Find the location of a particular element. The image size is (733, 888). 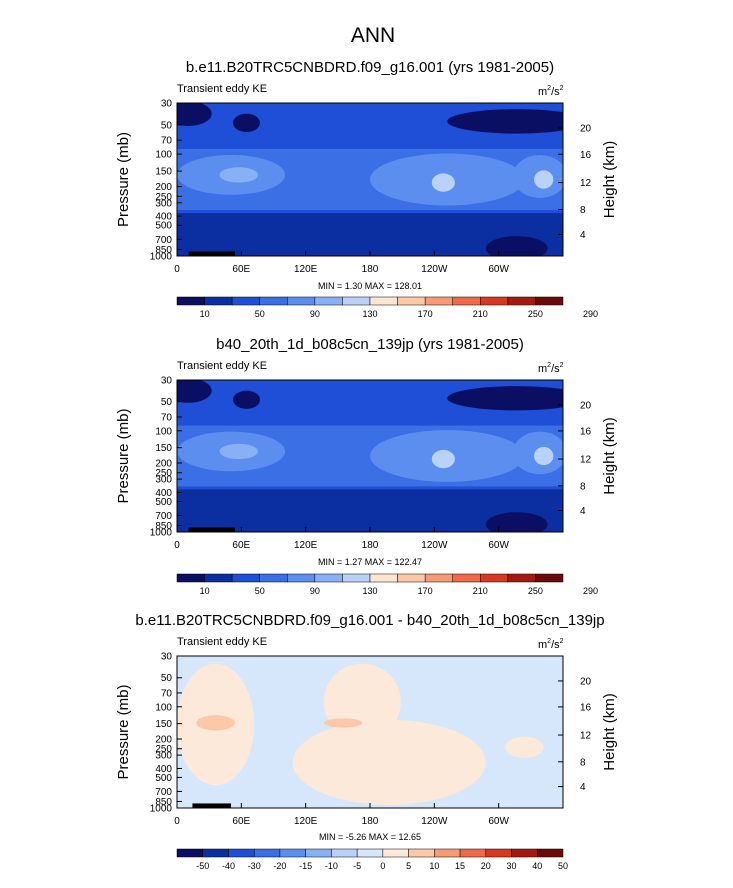

y-tick-label: 1000 is located at coordinates (161, 809).